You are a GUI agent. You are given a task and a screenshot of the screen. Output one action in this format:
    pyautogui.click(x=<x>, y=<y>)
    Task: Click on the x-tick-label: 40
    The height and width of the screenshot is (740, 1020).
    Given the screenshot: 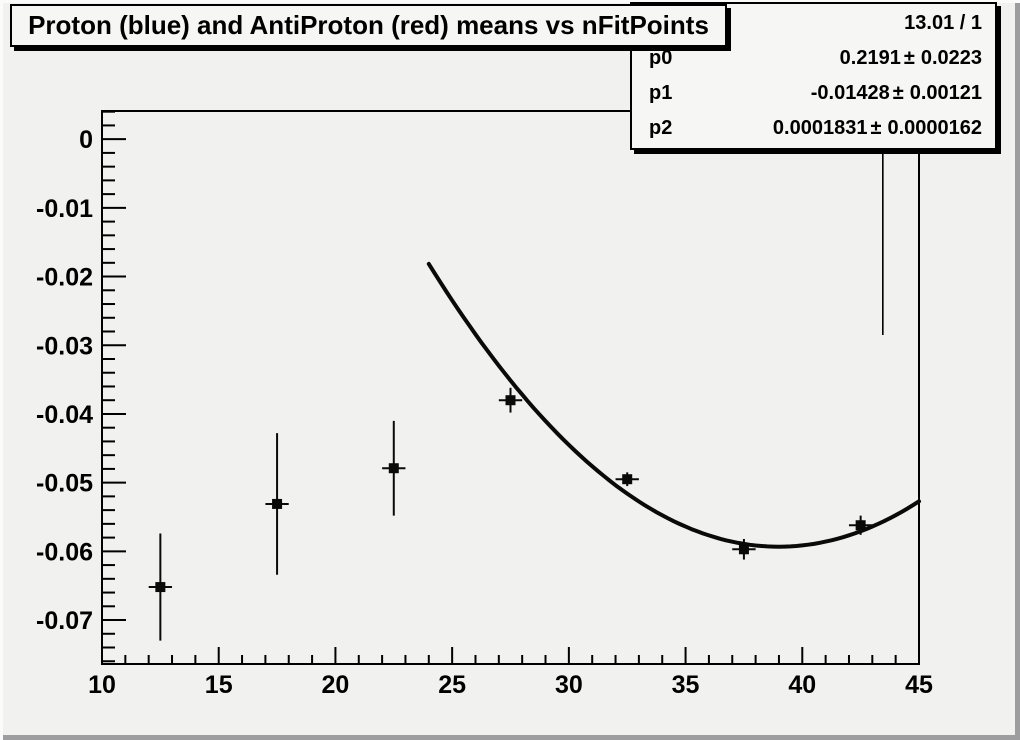 What is the action you would take?
    pyautogui.click(x=802, y=685)
    